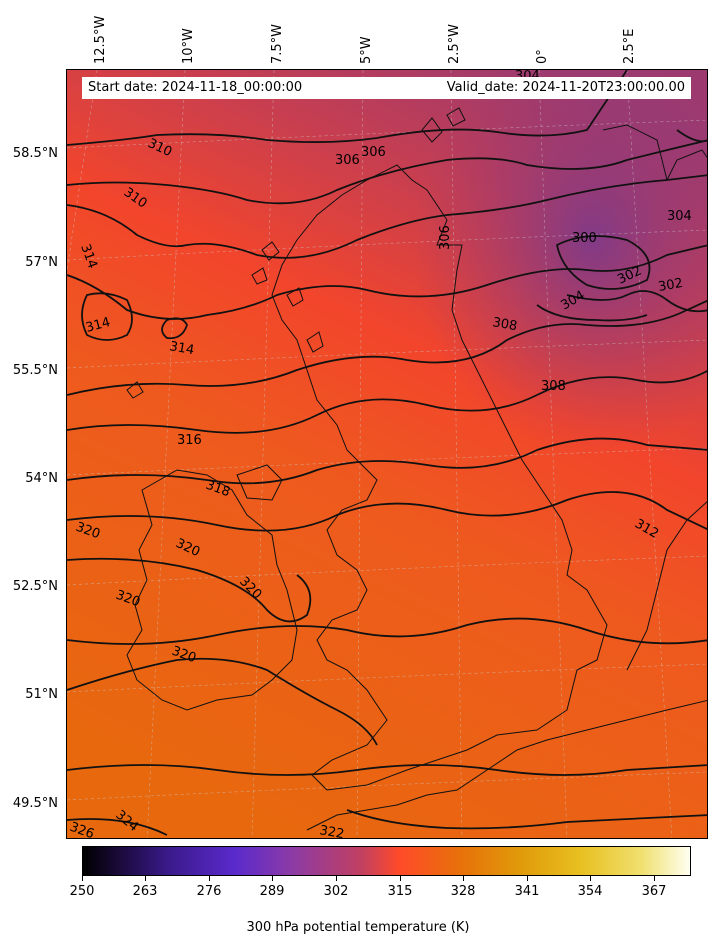  Describe the element at coordinates (189, 440) in the screenshot. I see `contour-label: 316` at that location.